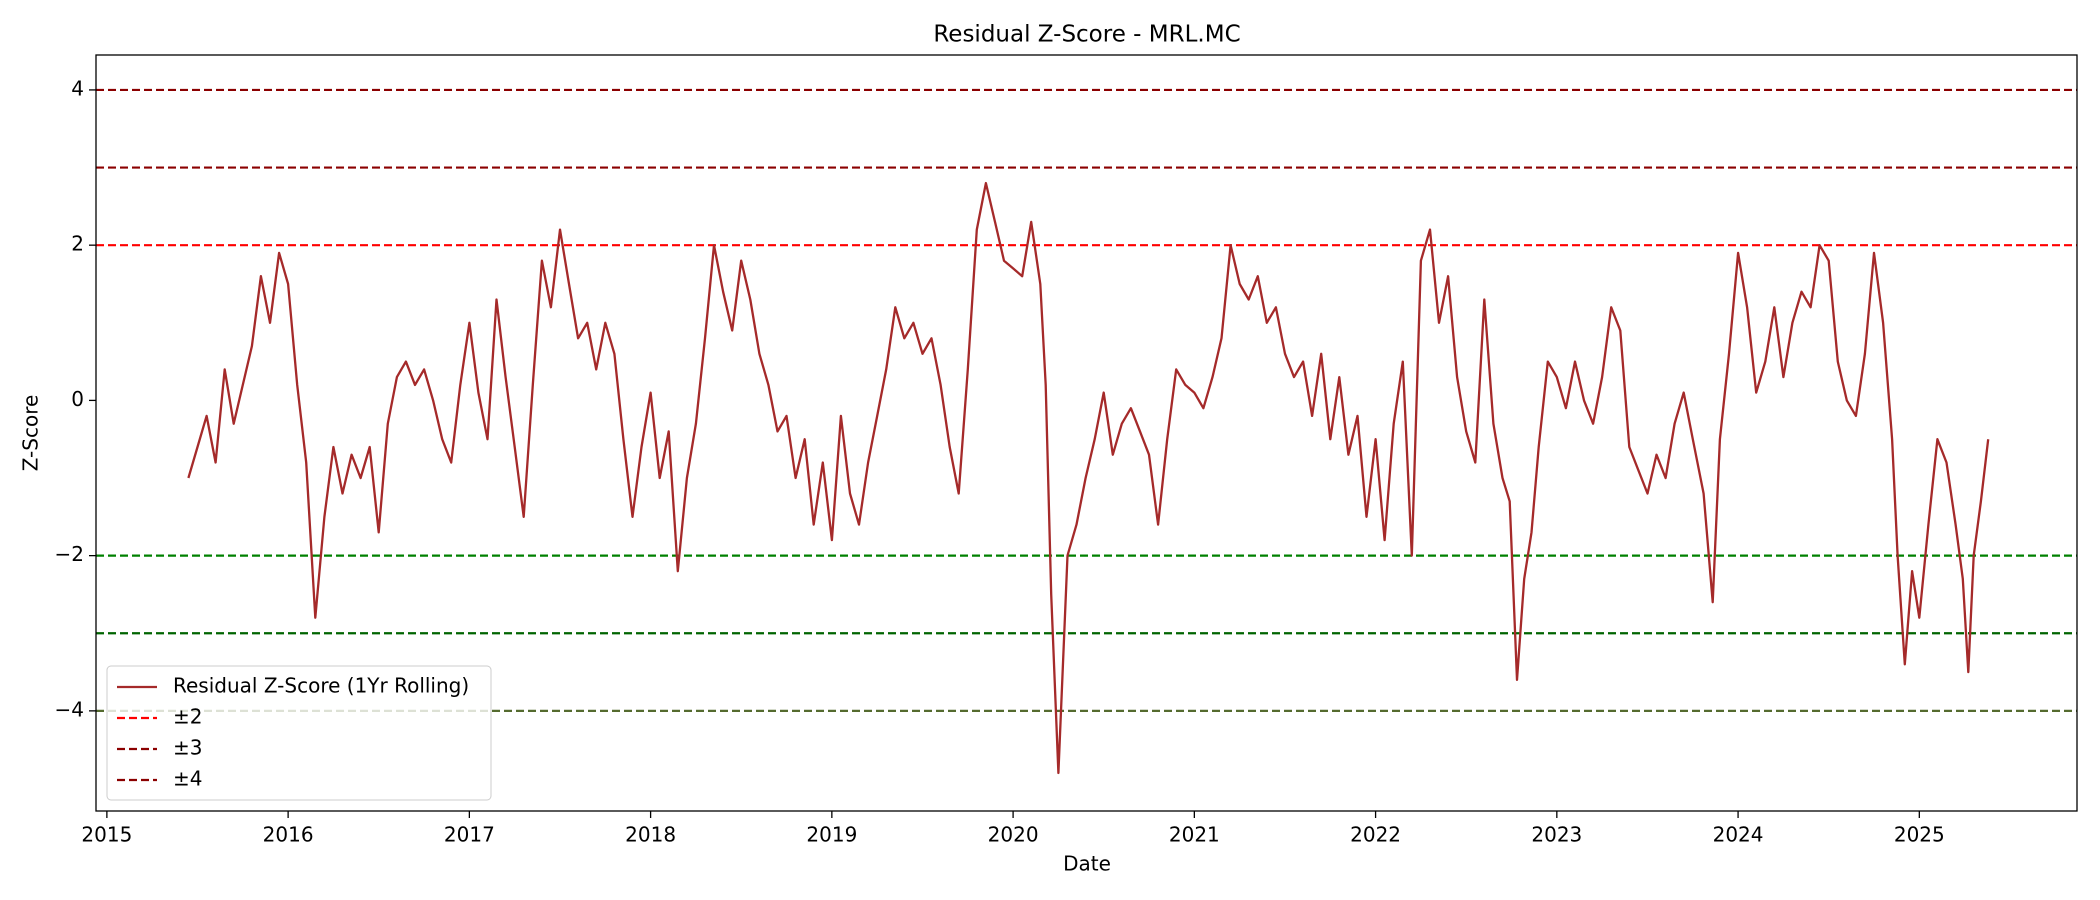 The width and height of the screenshot is (2100, 900). Describe the element at coordinates (288, 835) in the screenshot. I see `x-tick-label: 2016` at that location.